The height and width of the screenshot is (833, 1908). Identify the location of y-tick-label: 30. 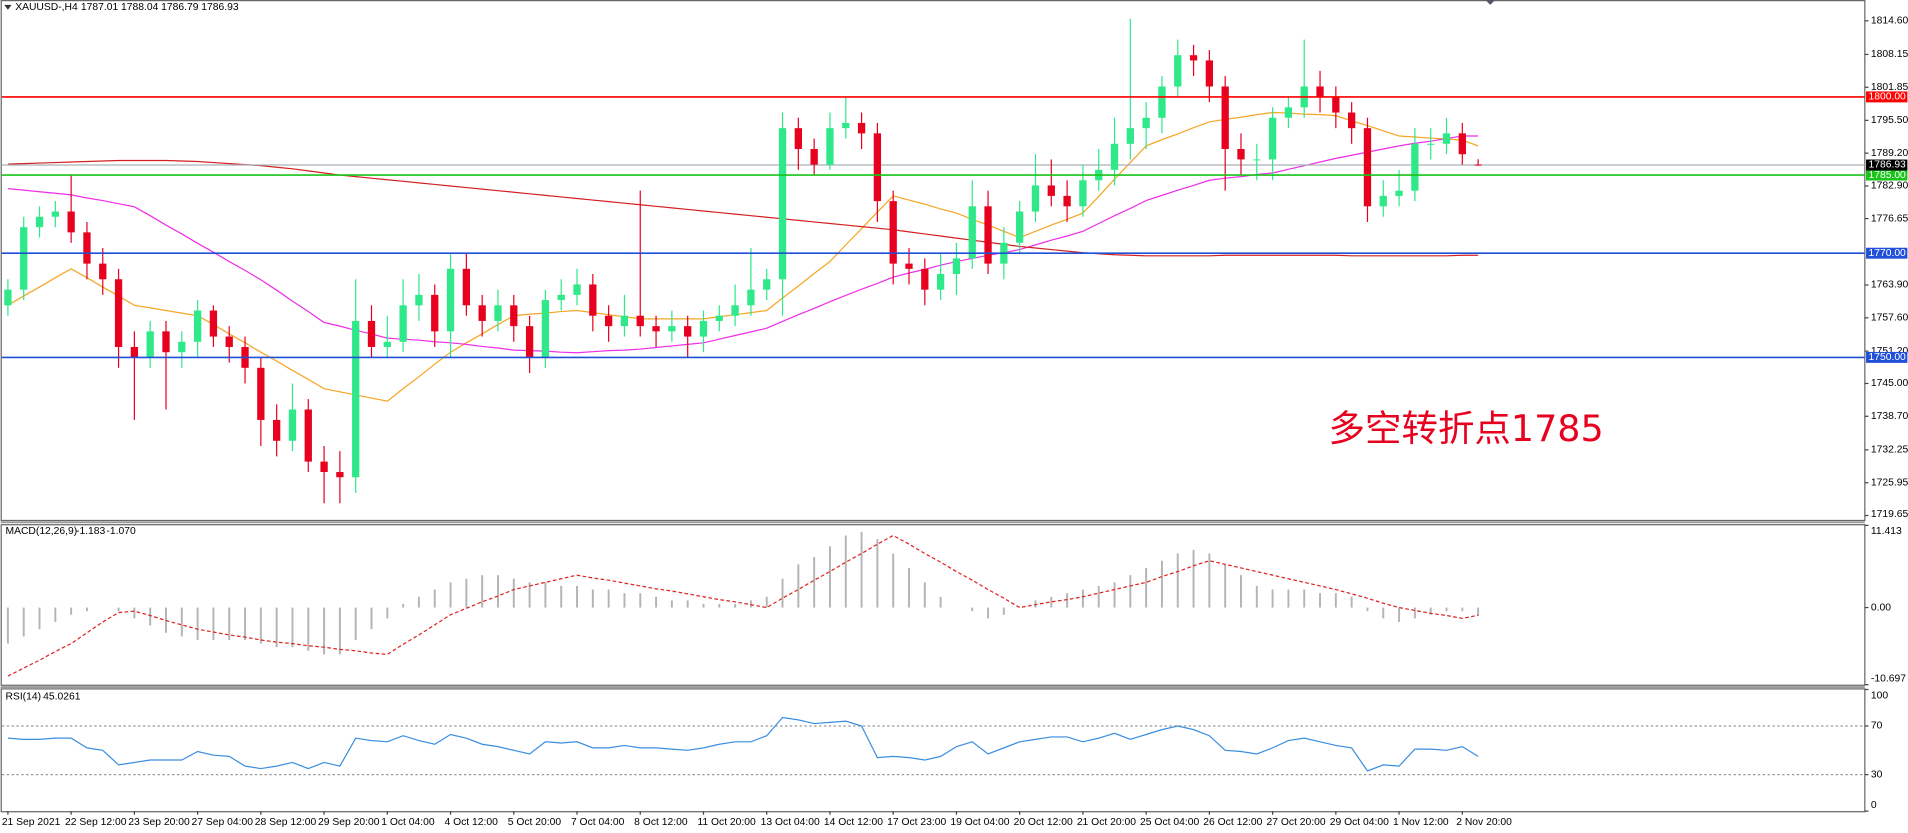
(1877, 774).